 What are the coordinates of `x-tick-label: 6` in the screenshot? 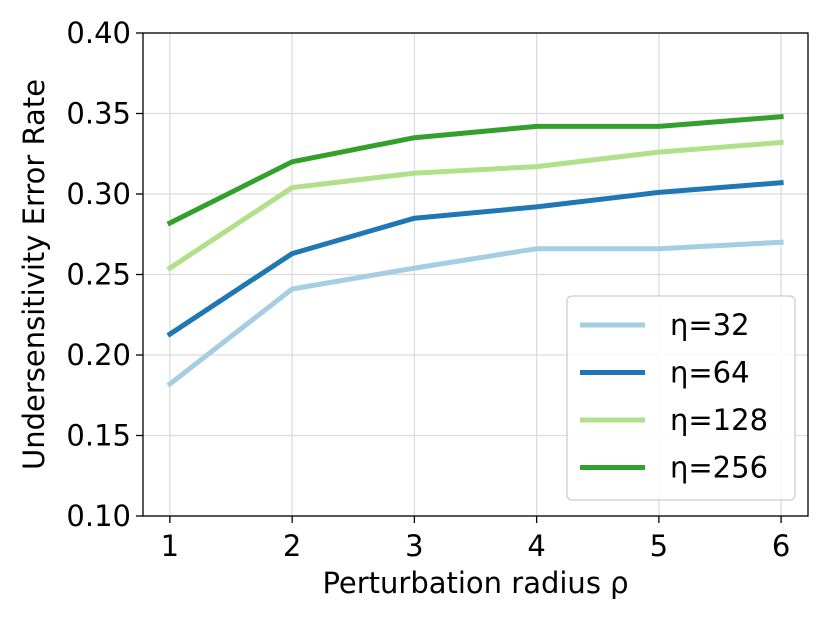 It's located at (781, 546).